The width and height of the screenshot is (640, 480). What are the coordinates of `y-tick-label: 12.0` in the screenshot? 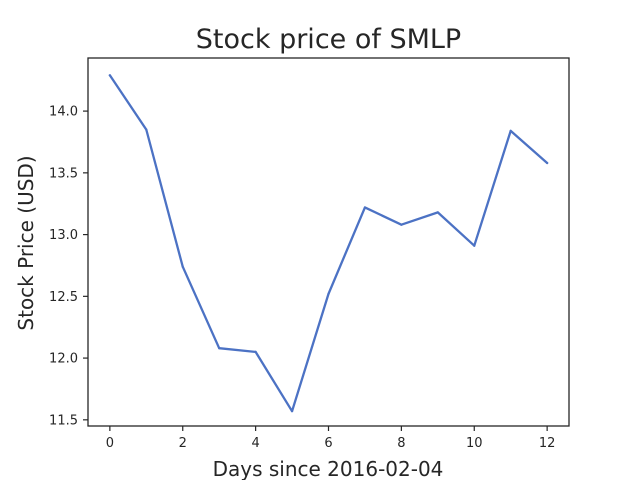 It's located at (63, 359).